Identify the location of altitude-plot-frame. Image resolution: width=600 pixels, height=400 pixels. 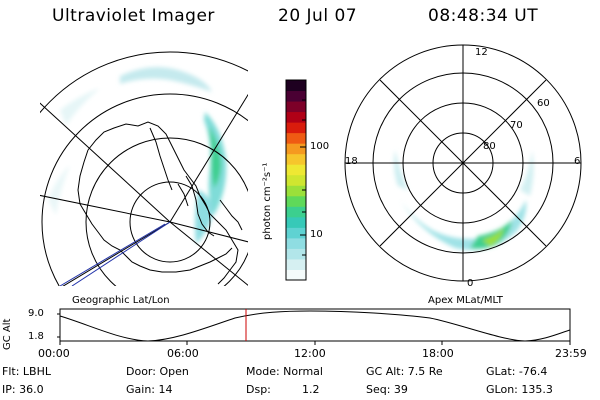
(315, 325).